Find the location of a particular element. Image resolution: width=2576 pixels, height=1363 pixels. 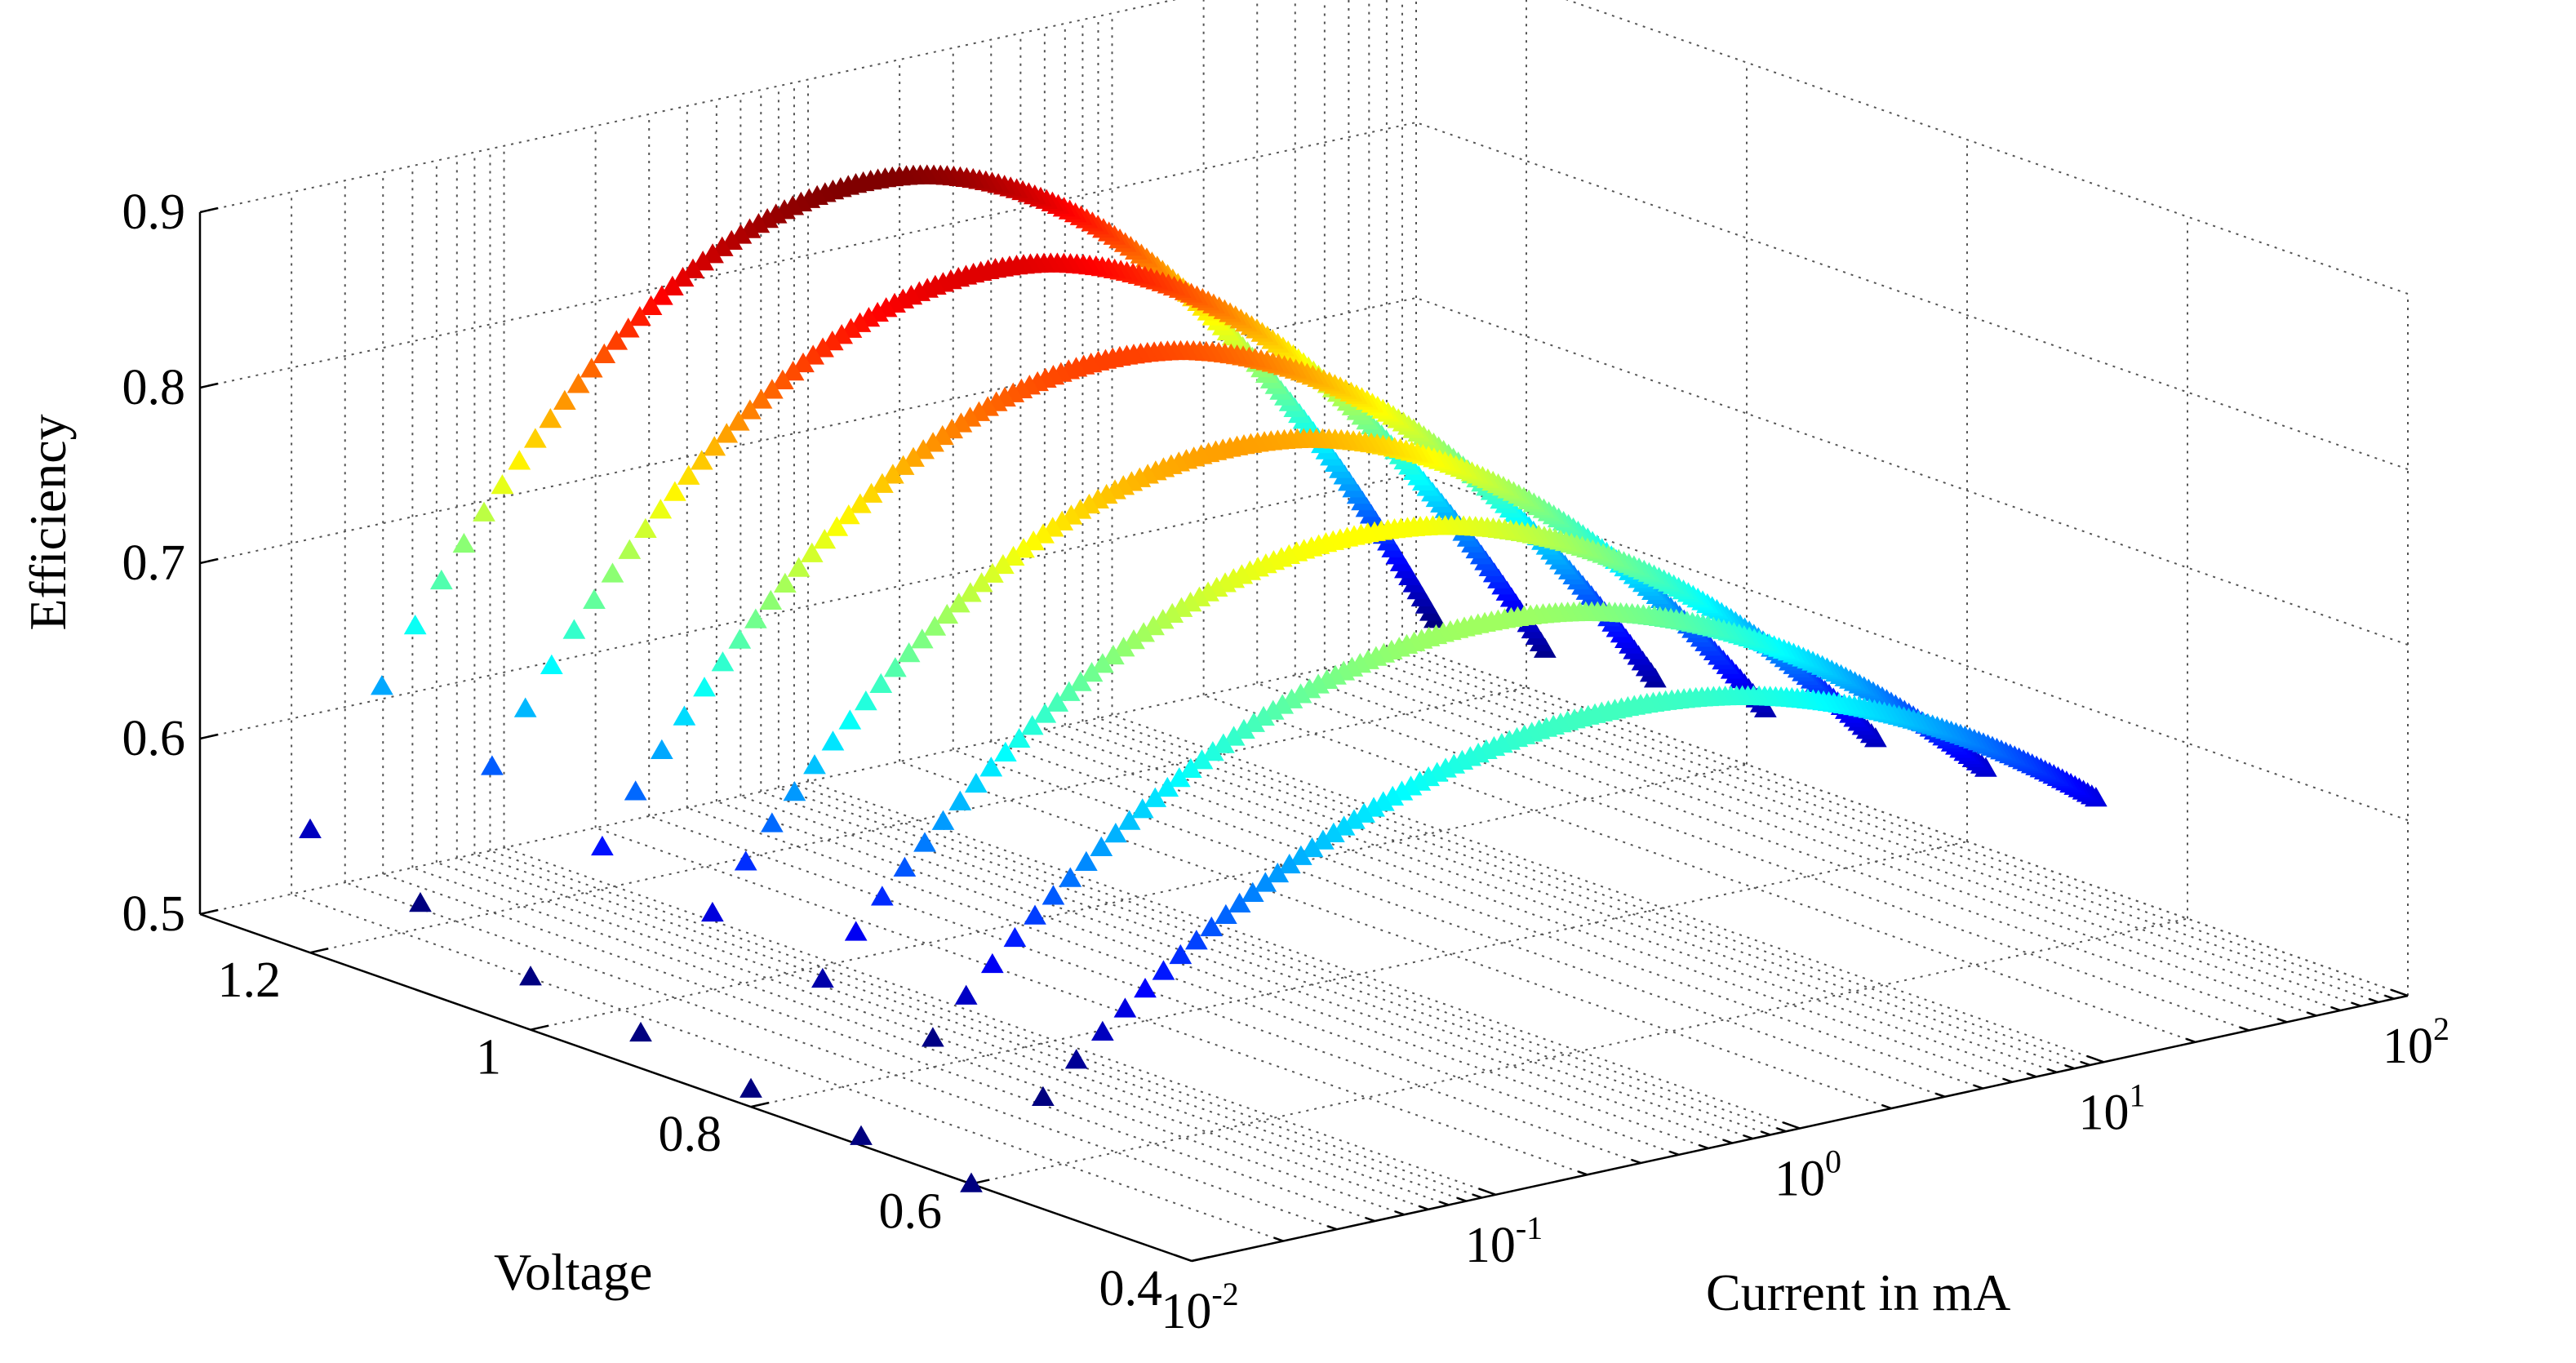

x-tick-label: 100 is located at coordinates (1807, 1175).